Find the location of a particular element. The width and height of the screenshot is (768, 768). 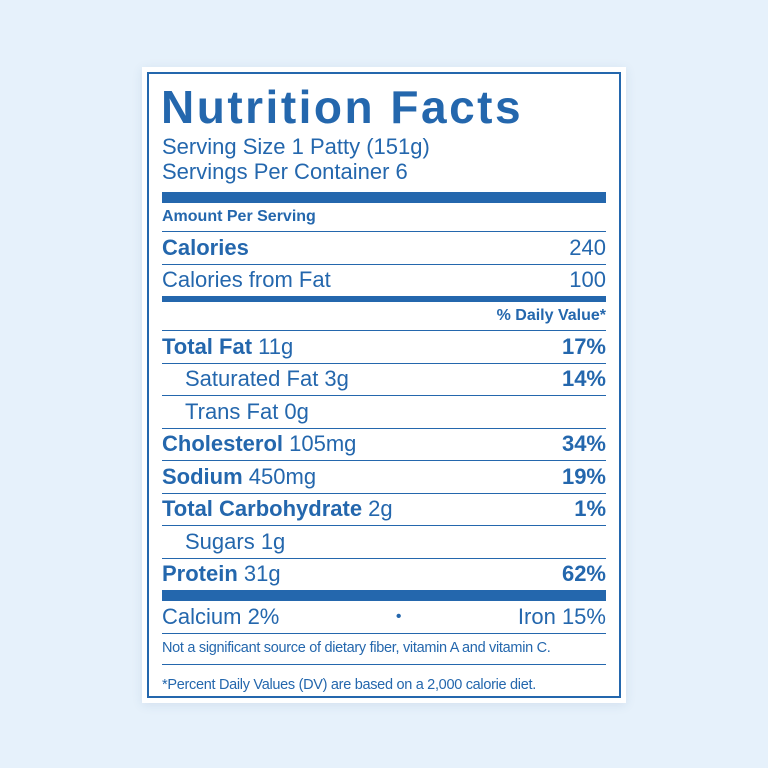

nutrient-dv: 1% is located at coordinates (590, 509).